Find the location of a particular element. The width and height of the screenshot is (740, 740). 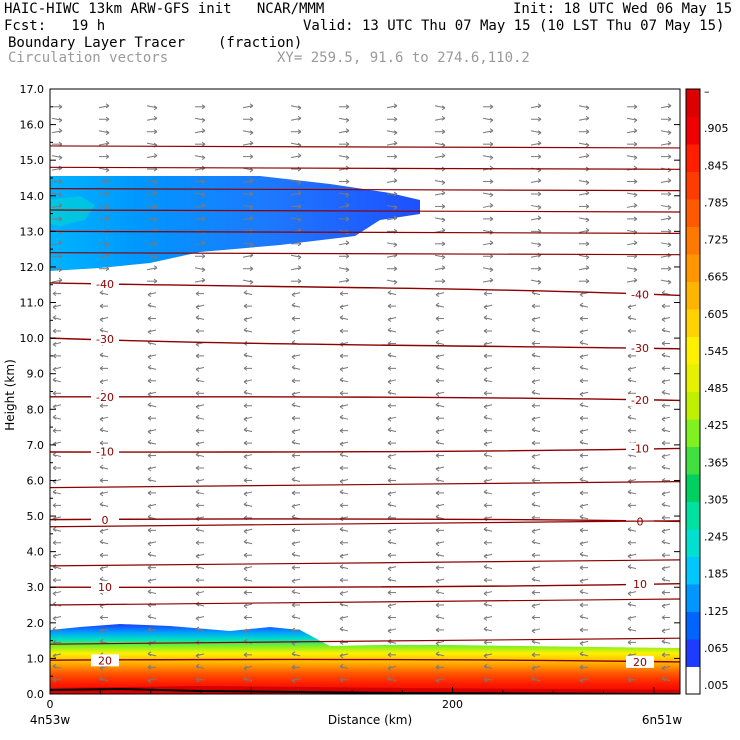

colorbar-label: – is located at coordinates (707, 91).